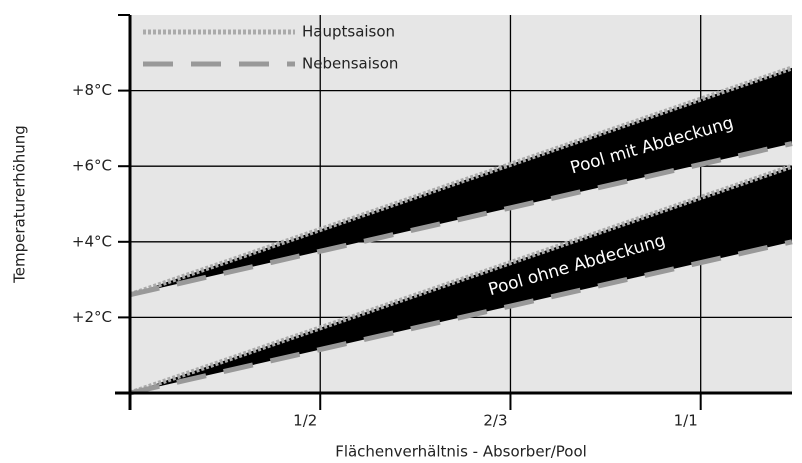  Describe the element at coordinates (20, 204) in the screenshot. I see `y-axis-label: Temperaturerhöhung` at that location.